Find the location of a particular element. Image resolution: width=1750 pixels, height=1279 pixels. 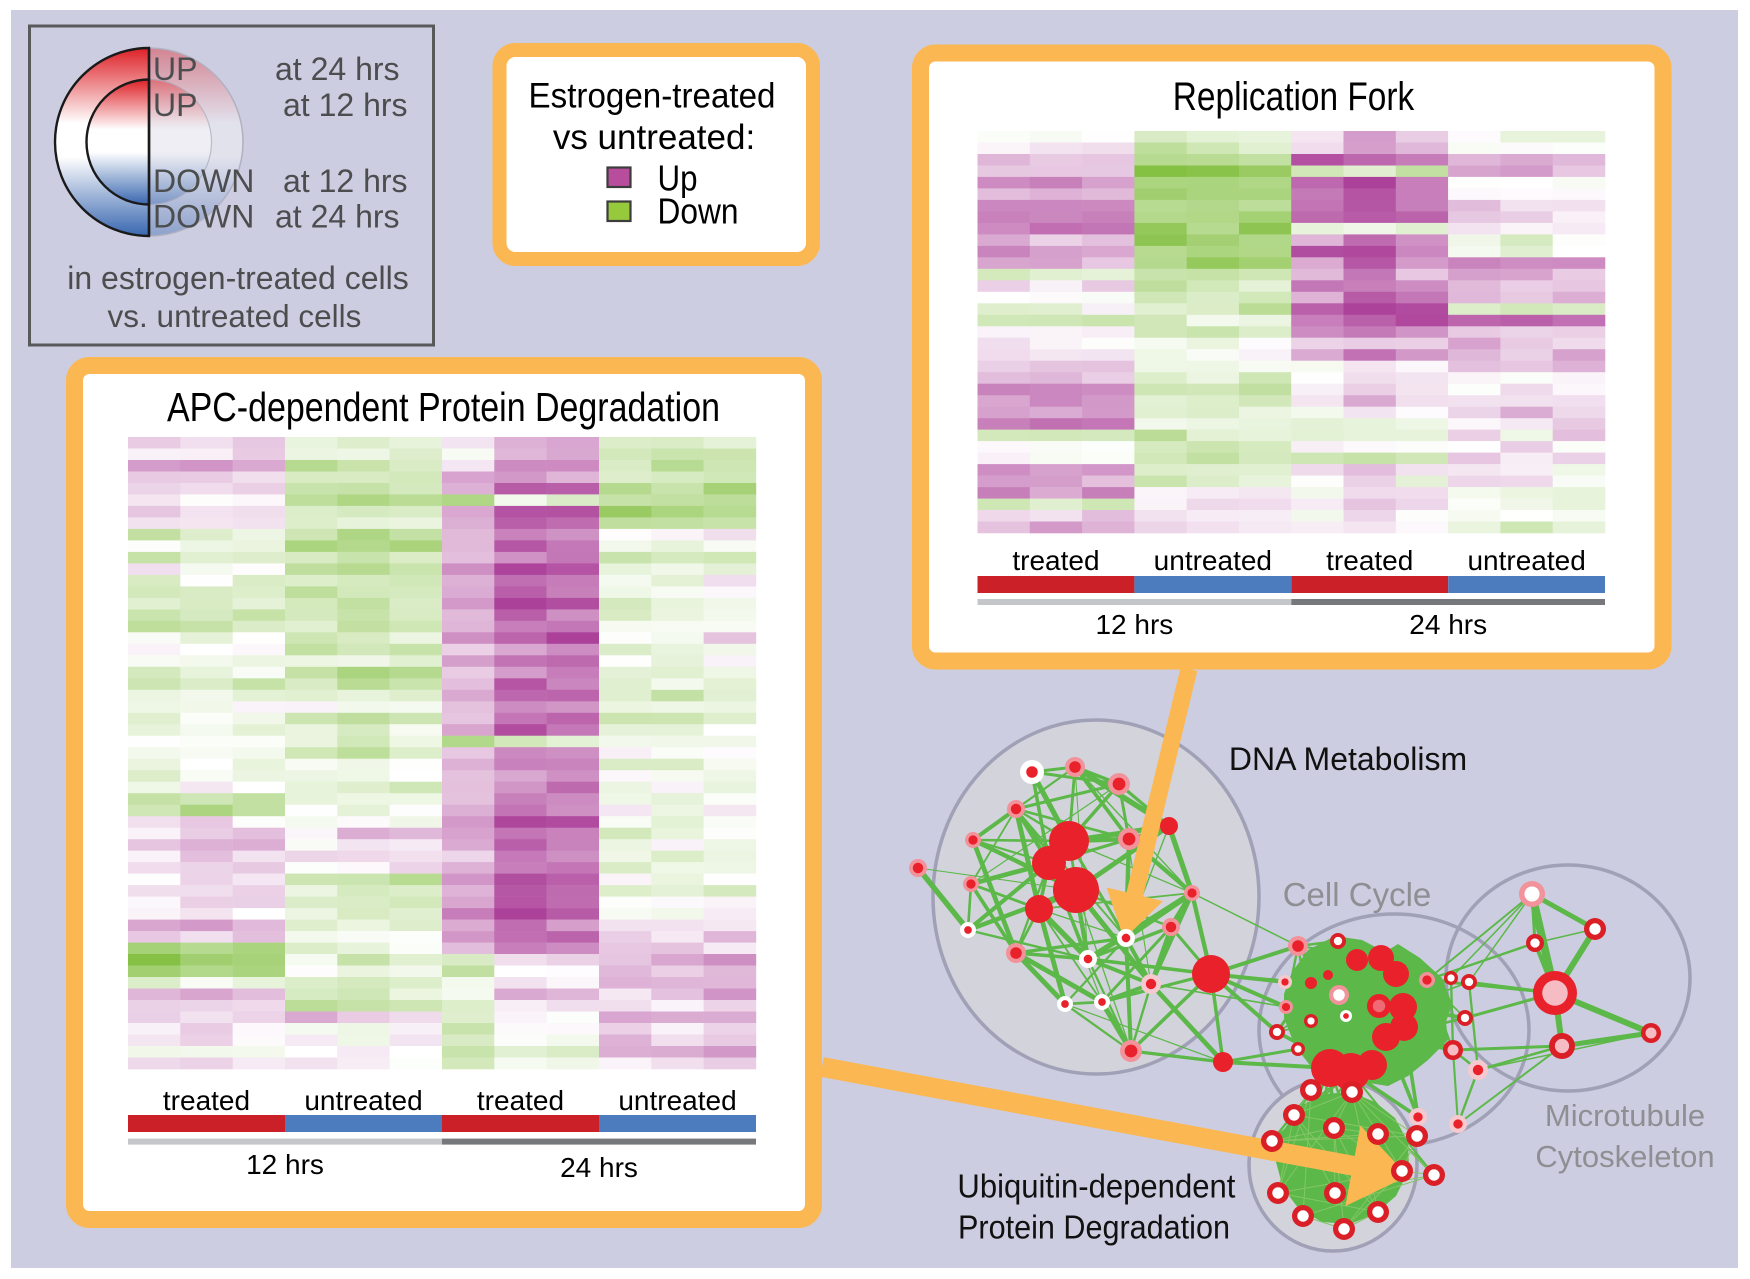

svg-text: Replication Fork is located at coordinates (1294, 97).